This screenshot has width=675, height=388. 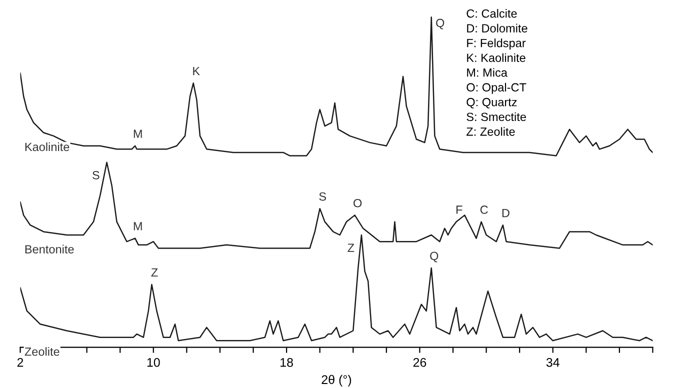 What do you see at coordinates (487, 72) in the screenshot?
I see `annotation: M: Mica` at bounding box center [487, 72].